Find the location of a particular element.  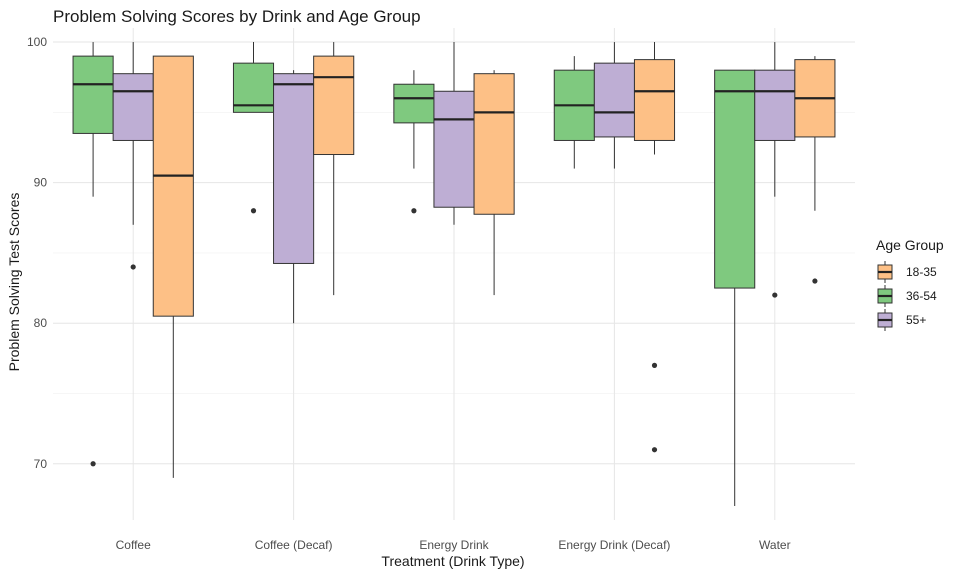

x-tick-label: Water is located at coordinates (775, 545).